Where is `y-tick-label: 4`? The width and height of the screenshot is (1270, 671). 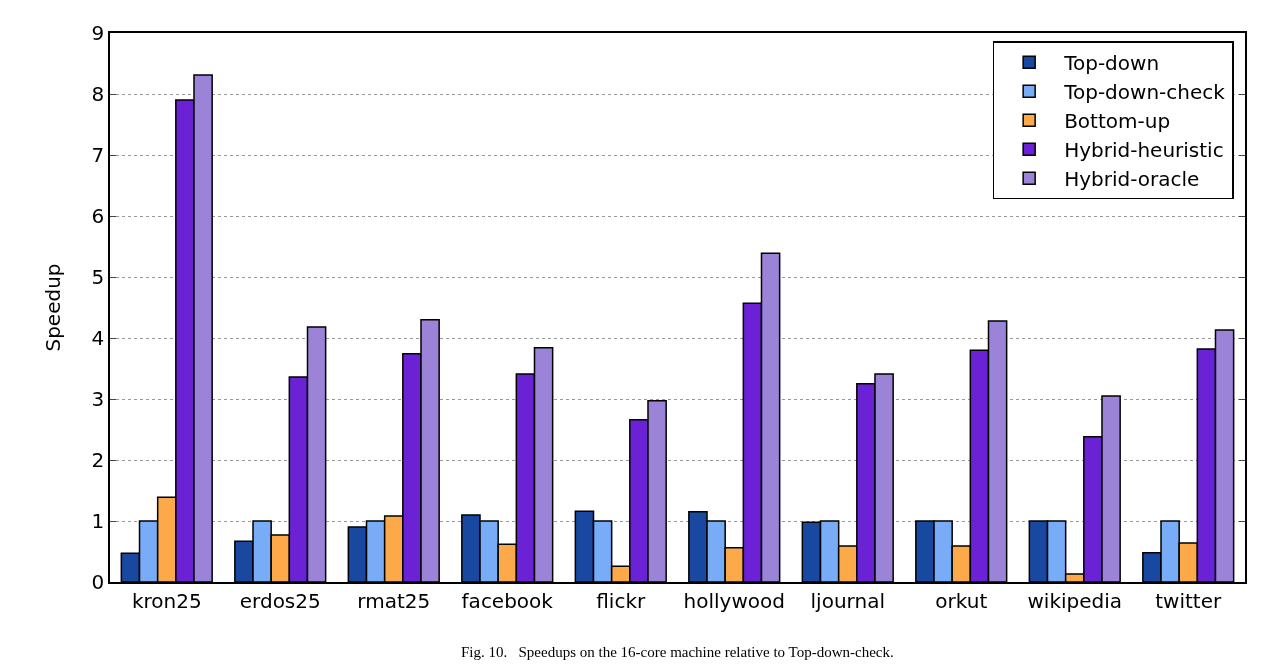
y-tick-label: 4 is located at coordinates (98, 338).